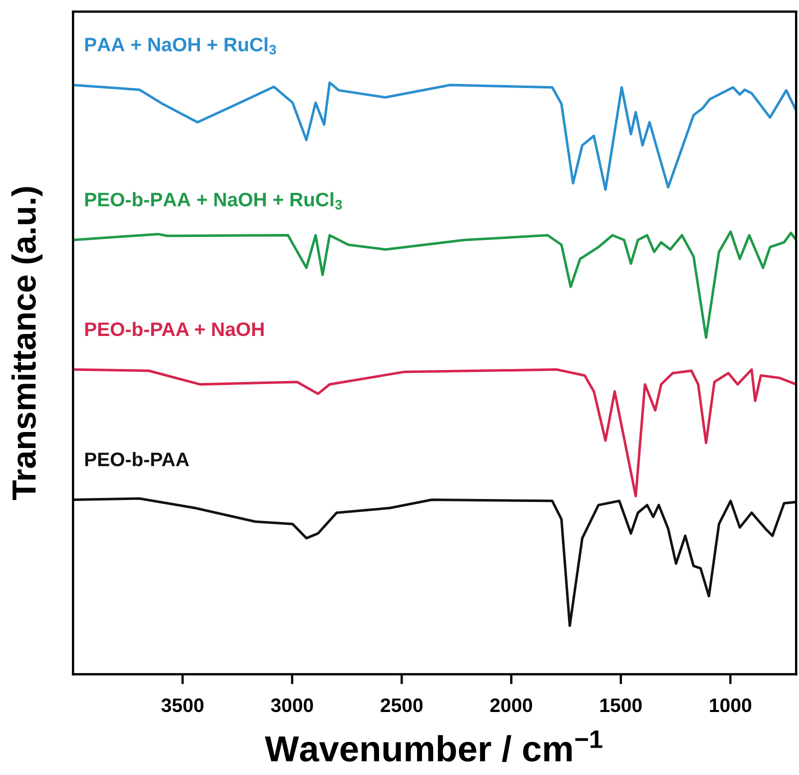 This screenshot has width=799, height=775. Describe the element at coordinates (433, 746) in the screenshot. I see `x-axis-title: Wavenumber / cm$^{−1}$` at that location.